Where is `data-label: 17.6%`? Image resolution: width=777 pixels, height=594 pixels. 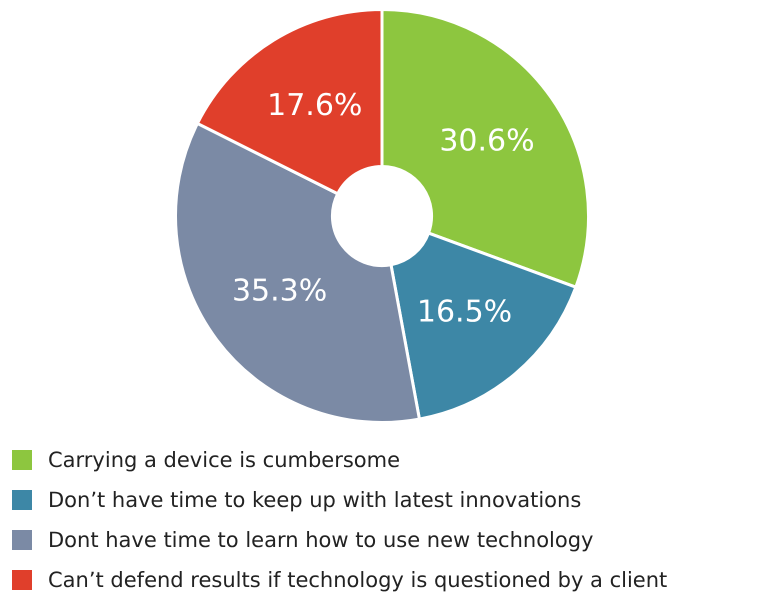 data-label: 17.6% is located at coordinates (314, 105).